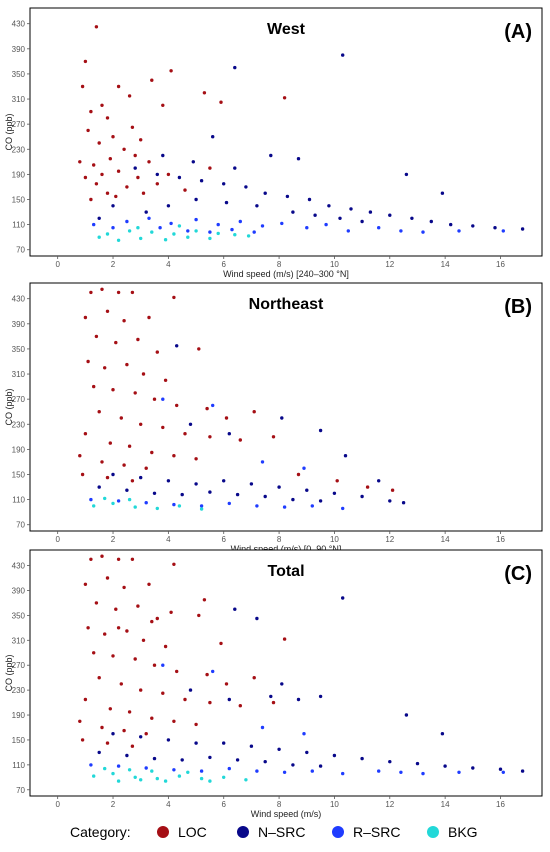 The image size is (550, 852). I want to click on y-tick-label: 190, so click(19, 449).